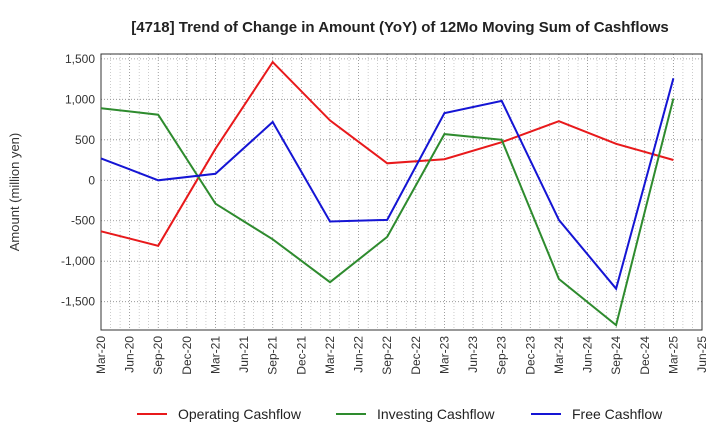 This screenshot has width=720, height=440. Describe the element at coordinates (78, 261) in the screenshot. I see `y-tick-label: -1,000` at that location.